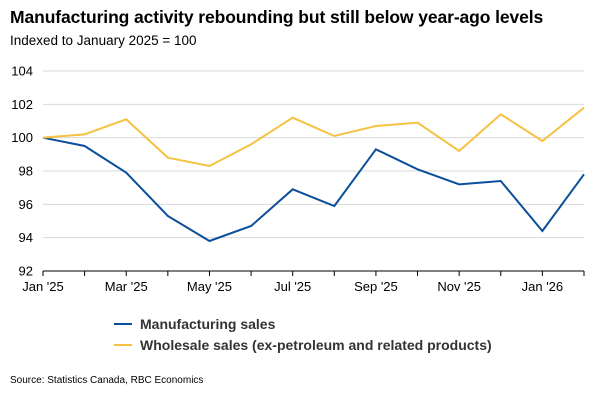 The image size is (600, 400). What do you see at coordinates (26, 271) in the screenshot?
I see `y-tick-label: 92` at bounding box center [26, 271].